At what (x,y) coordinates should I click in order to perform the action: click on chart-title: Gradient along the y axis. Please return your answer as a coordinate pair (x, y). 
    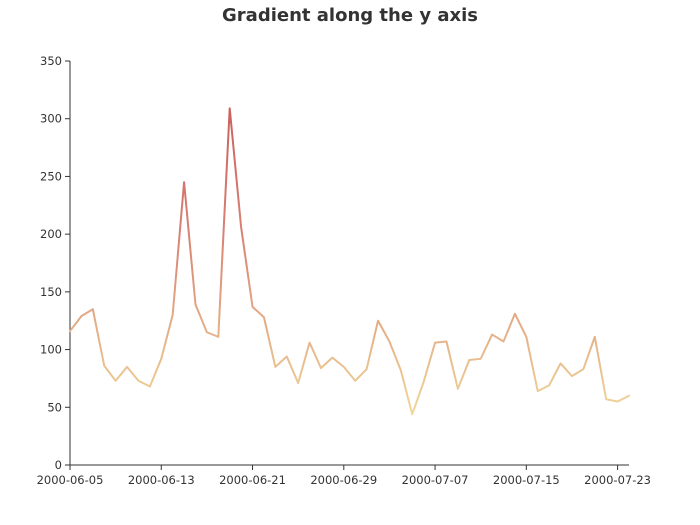
    Looking at the image, I should click on (350, 15).